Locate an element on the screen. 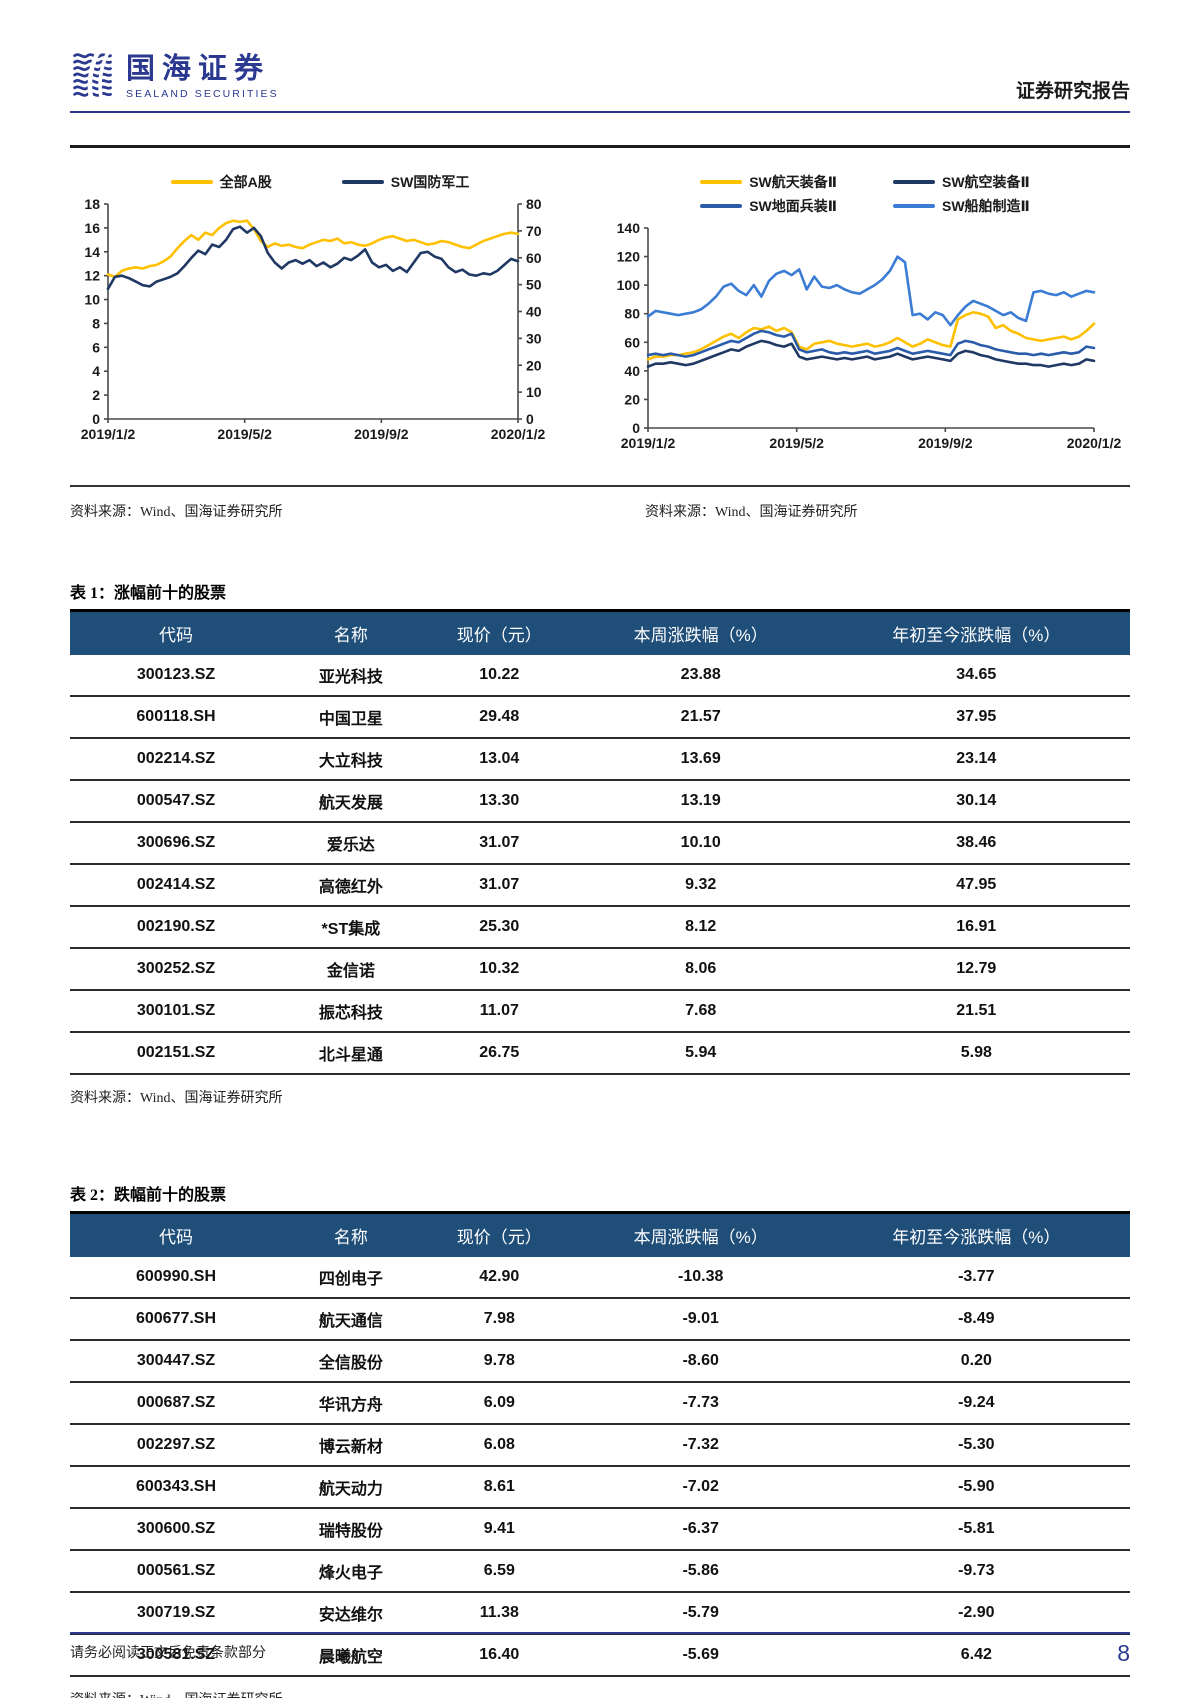 Image resolution: width=1200 pixels, height=1698 pixels. table-row: 600343.SH 航天动力 8.61 -7.02 -5.90 is located at coordinates (600, 1487).